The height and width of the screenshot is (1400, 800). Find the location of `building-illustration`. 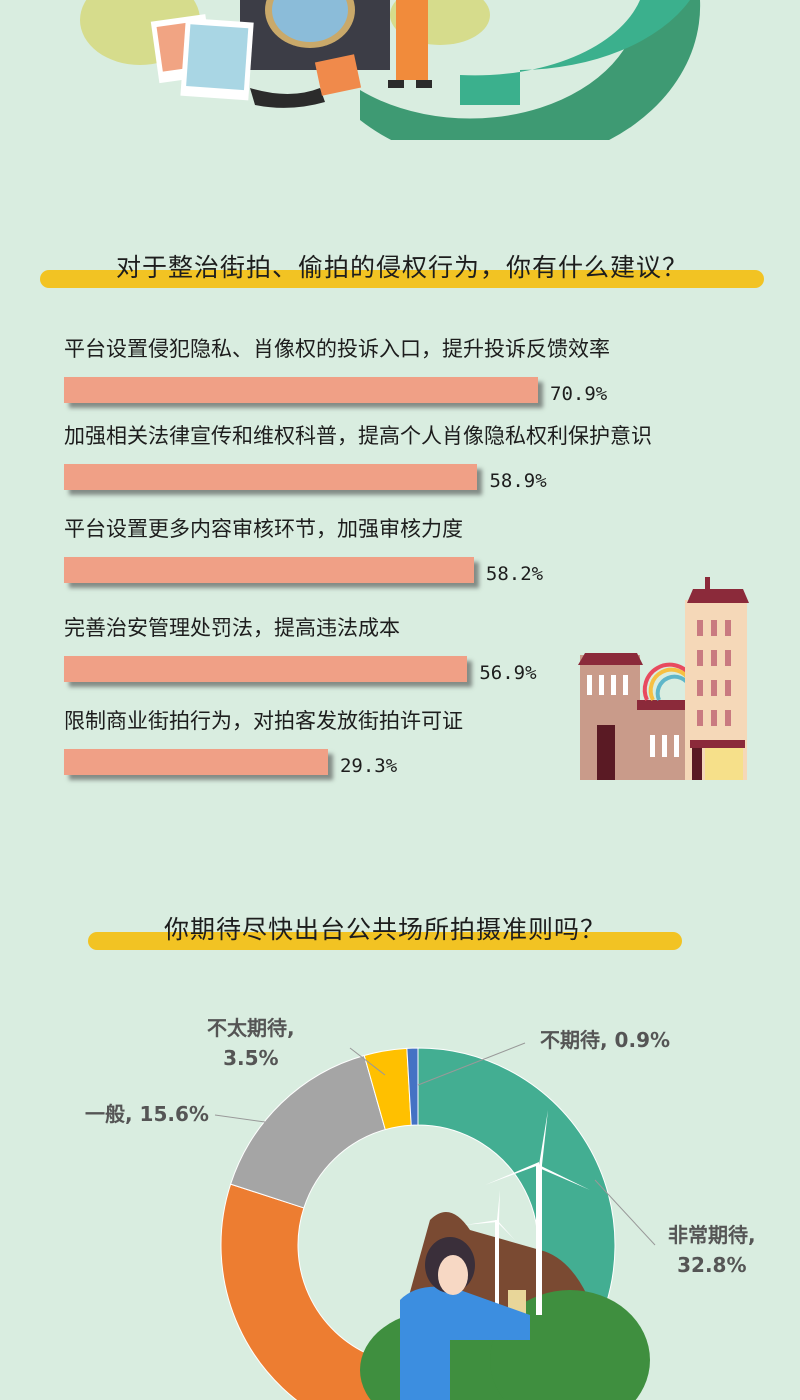

building-illustration is located at coordinates (663, 678).